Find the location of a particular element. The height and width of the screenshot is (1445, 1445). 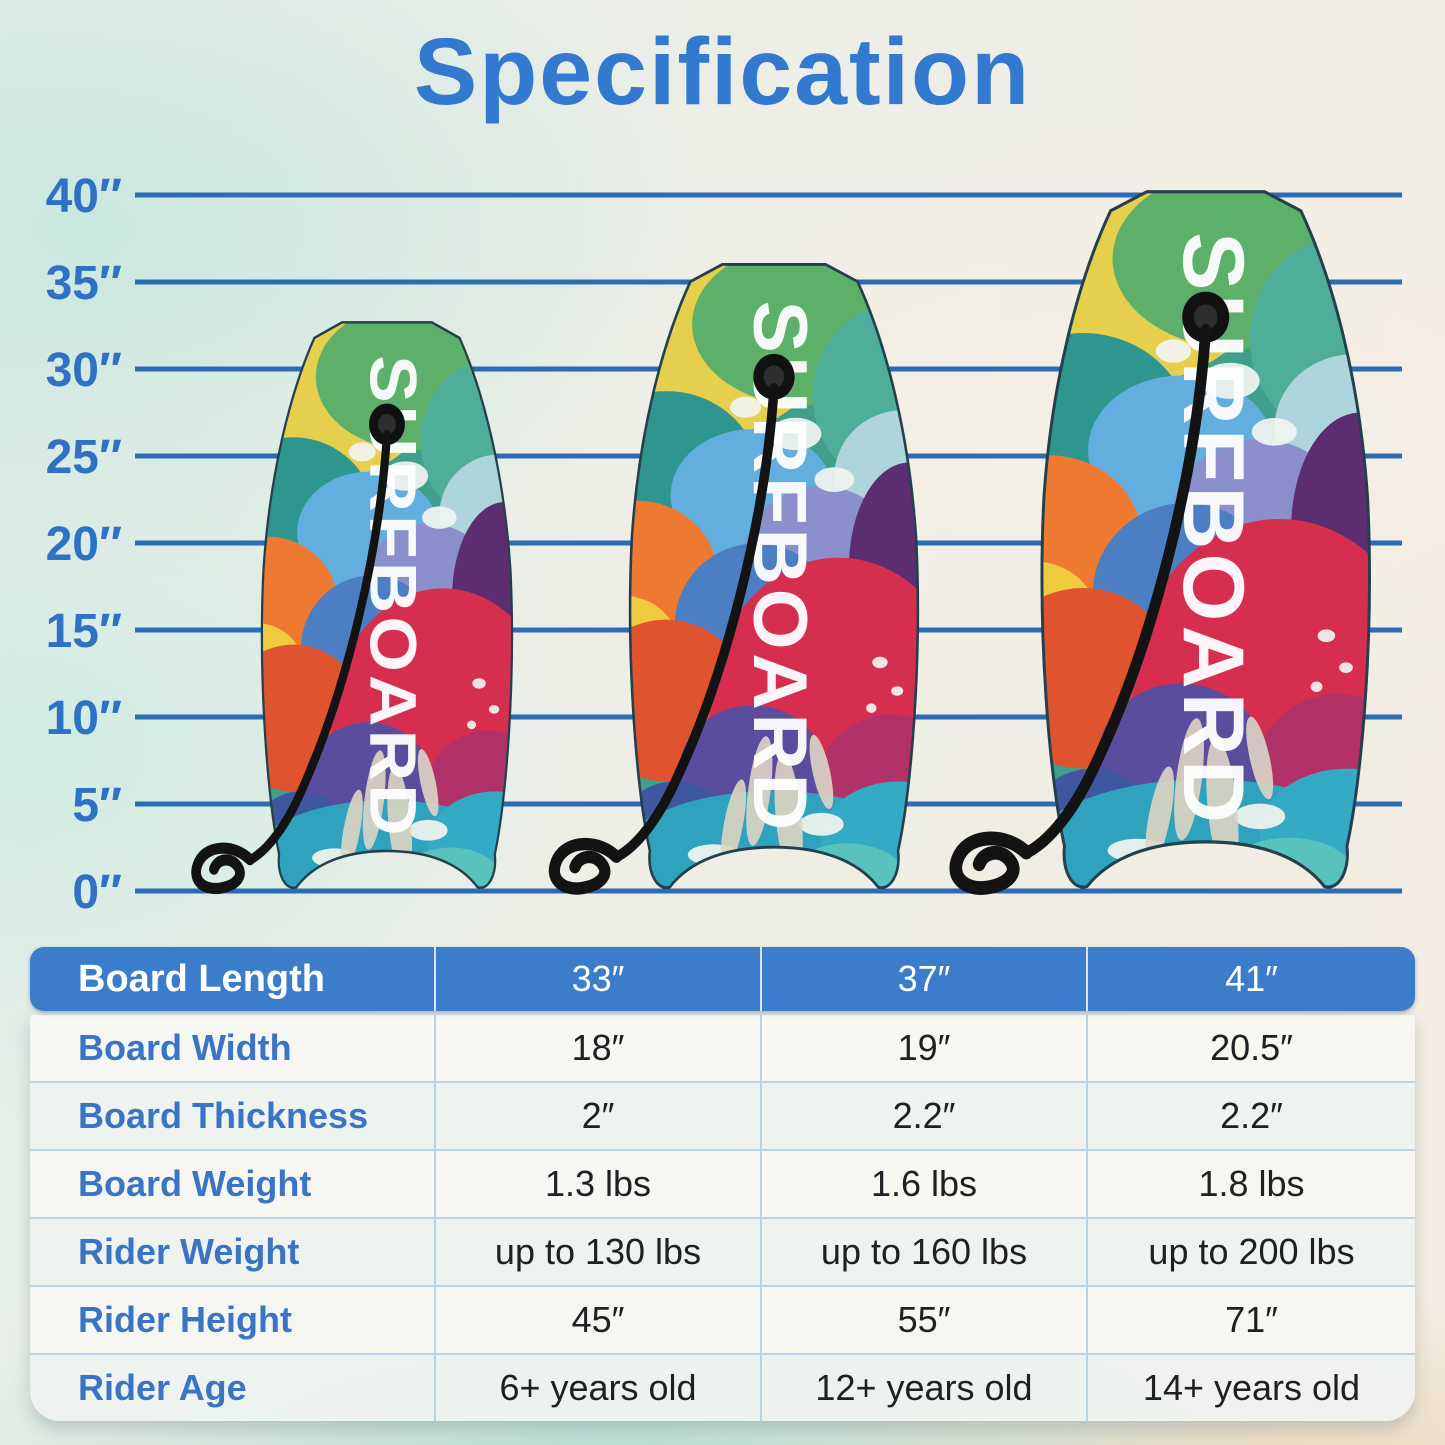

table-row-rider-height: Rider Height 45″ 55″ 71″ is located at coordinates (722, 1319).